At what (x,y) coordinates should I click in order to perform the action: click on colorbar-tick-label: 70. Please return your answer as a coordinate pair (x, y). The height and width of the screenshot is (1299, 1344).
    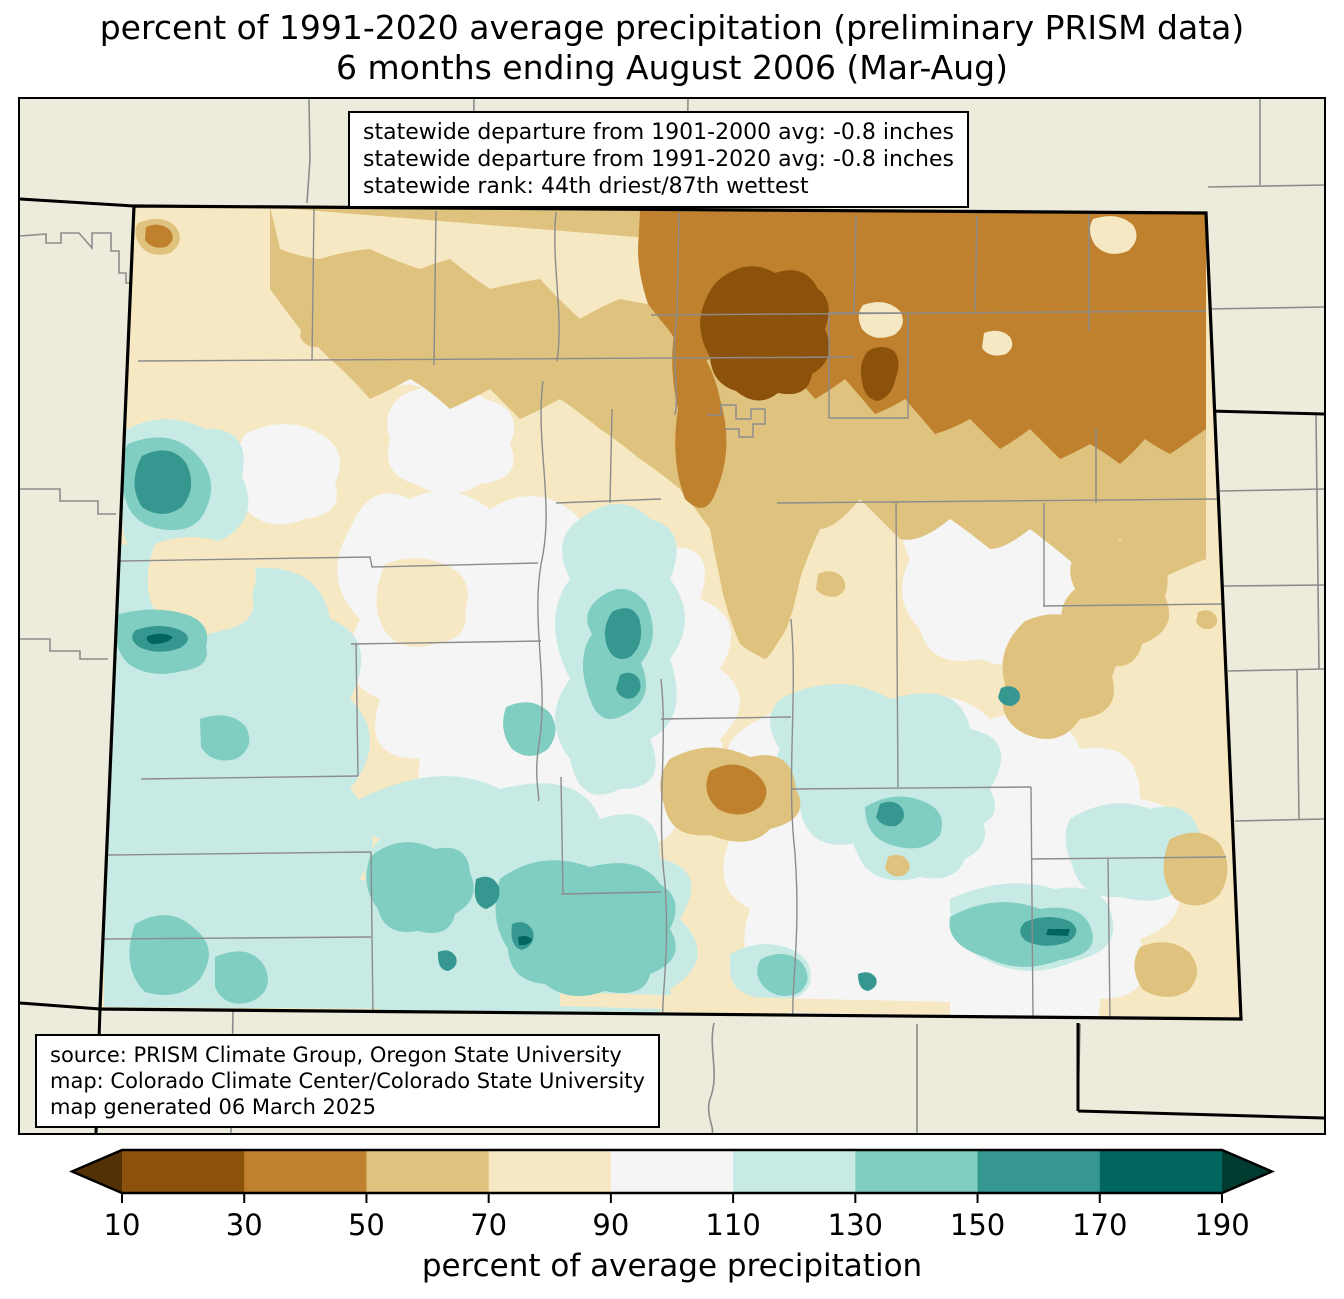
    Looking at the image, I should click on (488, 1225).